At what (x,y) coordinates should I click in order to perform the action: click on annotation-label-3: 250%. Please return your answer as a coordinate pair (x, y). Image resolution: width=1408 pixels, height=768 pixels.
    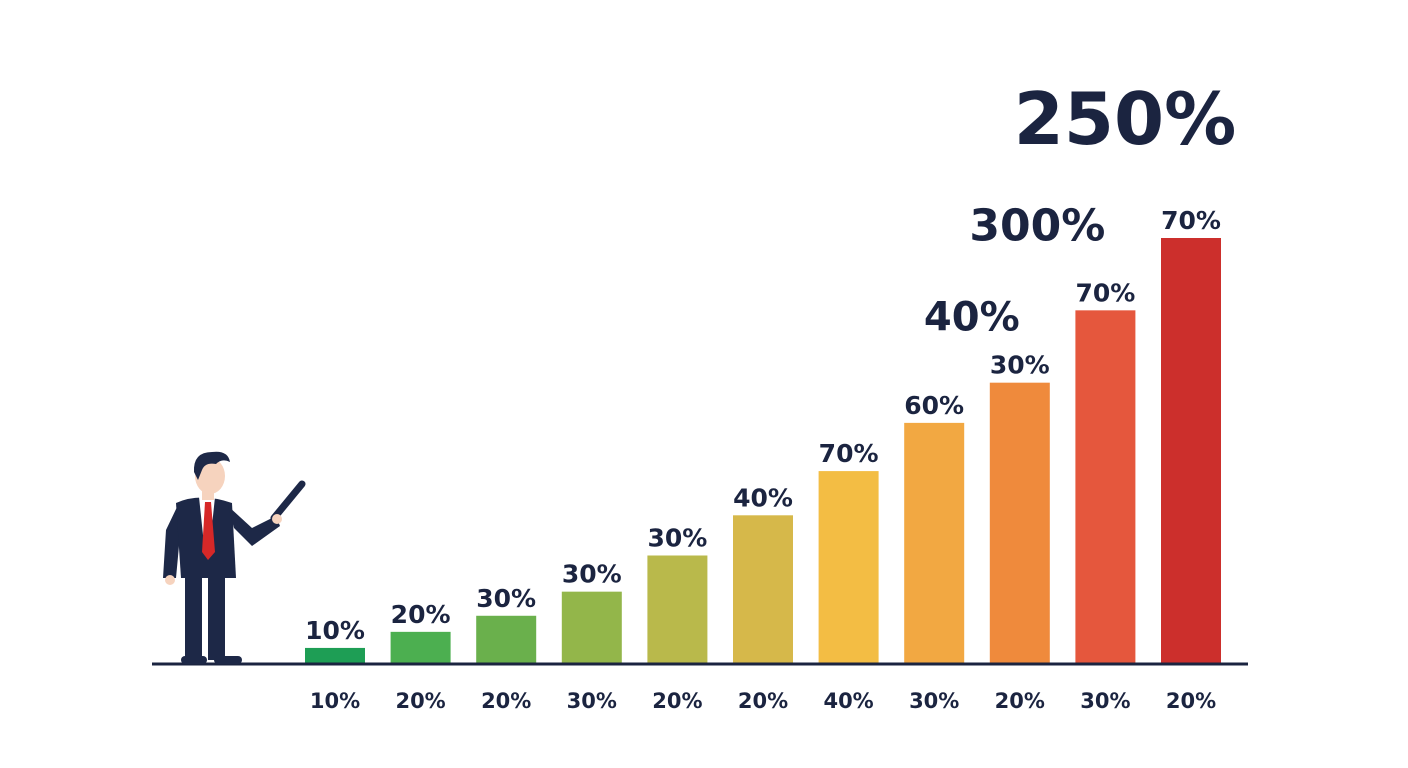
    Looking at the image, I should click on (1125, 119).